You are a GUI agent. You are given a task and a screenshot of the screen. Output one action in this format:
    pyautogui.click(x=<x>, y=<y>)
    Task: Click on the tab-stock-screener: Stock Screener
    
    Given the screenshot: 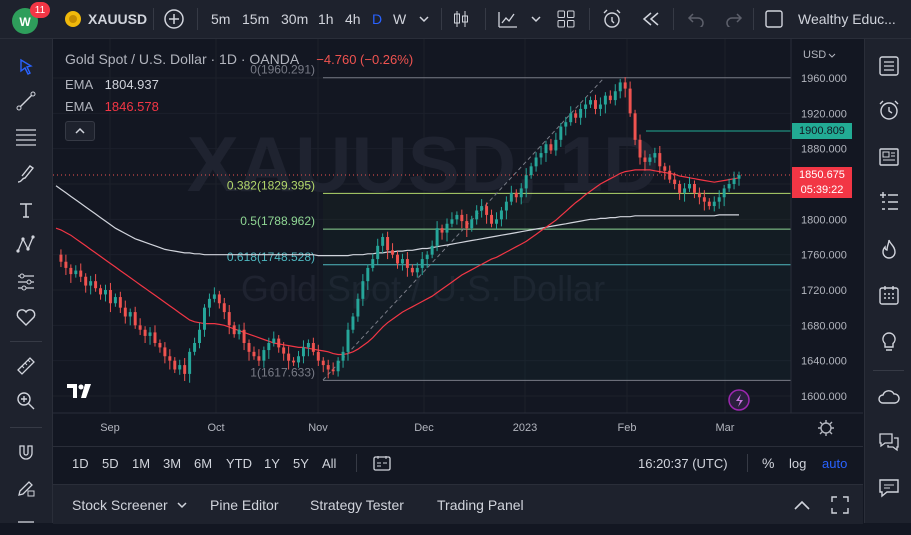 What is the action you would take?
    pyautogui.click(x=129, y=504)
    